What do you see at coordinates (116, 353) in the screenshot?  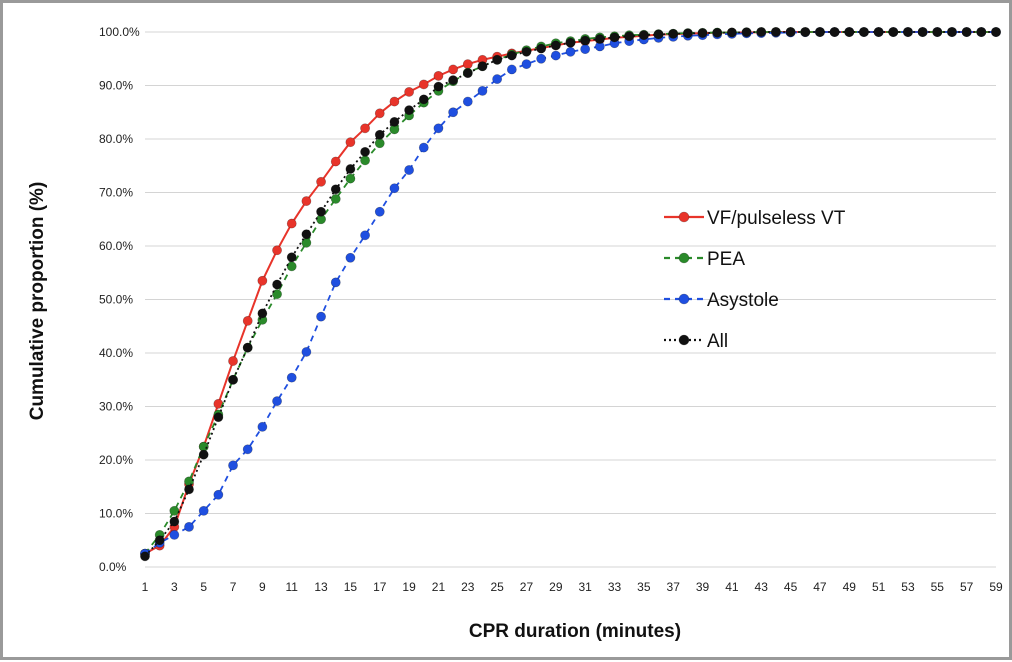 I see `y-tick-label: 40.0%` at bounding box center [116, 353].